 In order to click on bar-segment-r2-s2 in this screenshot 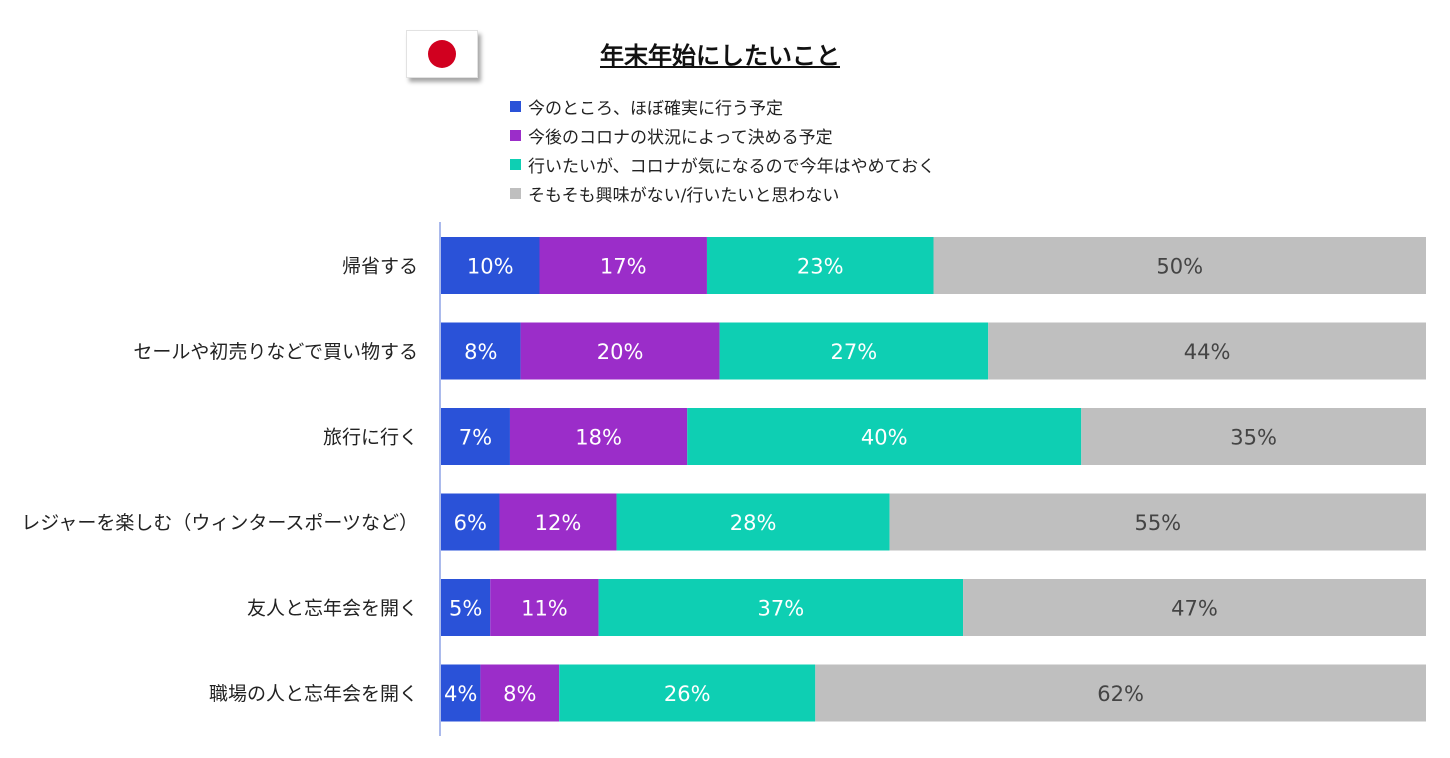, I will do `click(884, 436)`.